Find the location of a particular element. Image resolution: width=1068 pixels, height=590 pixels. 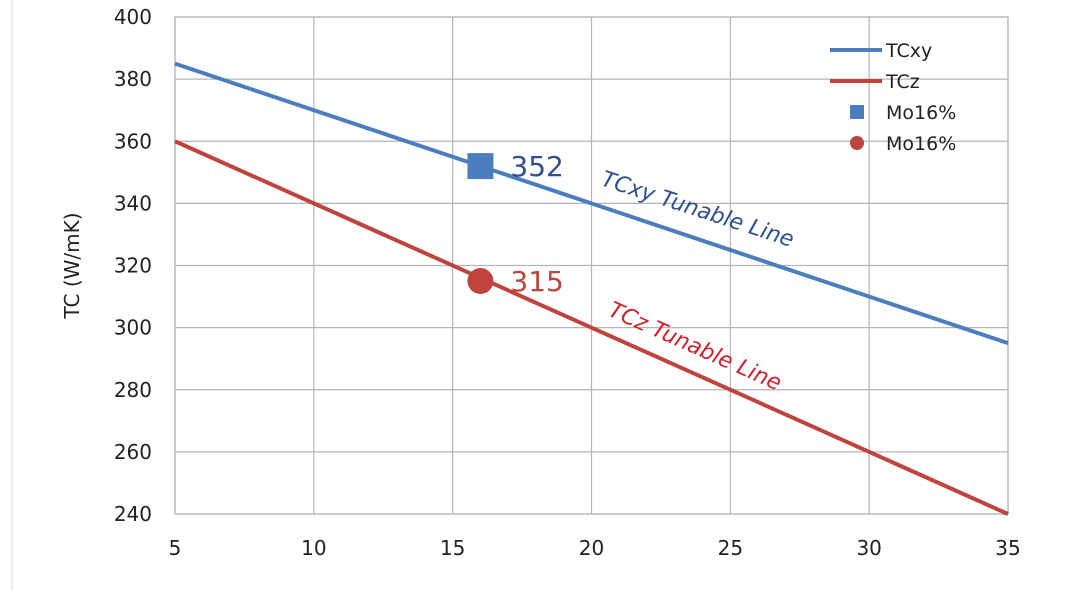

legend-swatch-square is located at coordinates (857, 112).